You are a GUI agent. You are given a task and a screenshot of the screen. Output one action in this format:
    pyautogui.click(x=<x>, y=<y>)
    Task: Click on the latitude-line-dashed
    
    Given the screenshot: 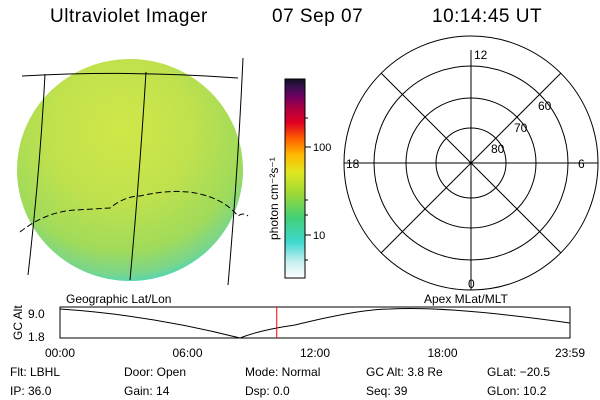 What is the action you would take?
    pyautogui.click(x=134, y=211)
    